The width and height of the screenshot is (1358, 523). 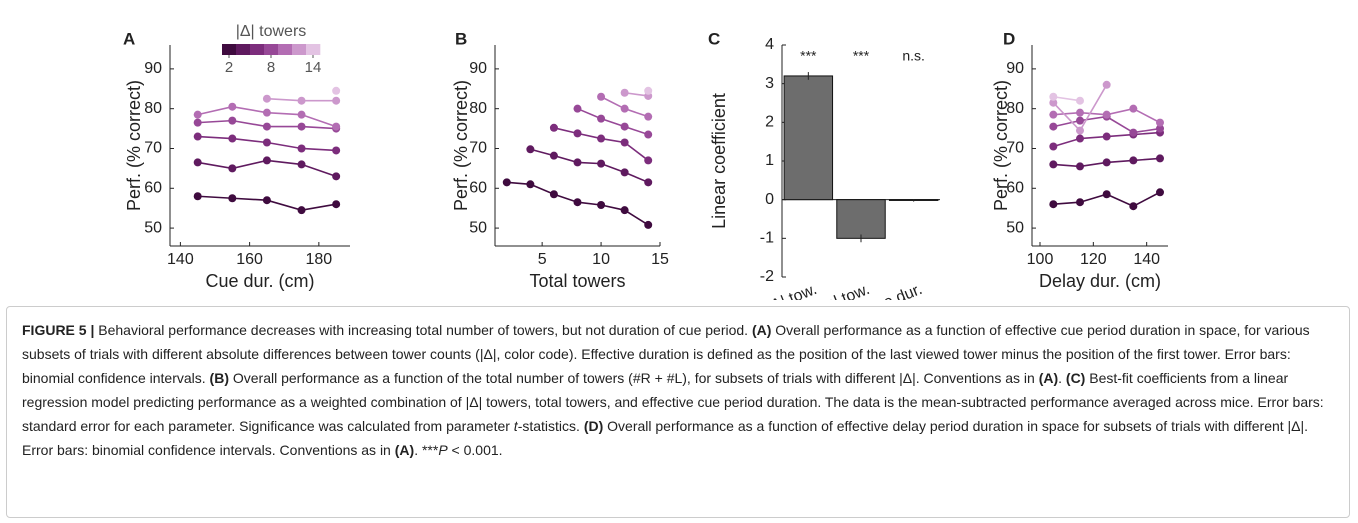 What do you see at coordinates (577, 281) in the screenshot?
I see `x-axis-title: Total towers` at bounding box center [577, 281].